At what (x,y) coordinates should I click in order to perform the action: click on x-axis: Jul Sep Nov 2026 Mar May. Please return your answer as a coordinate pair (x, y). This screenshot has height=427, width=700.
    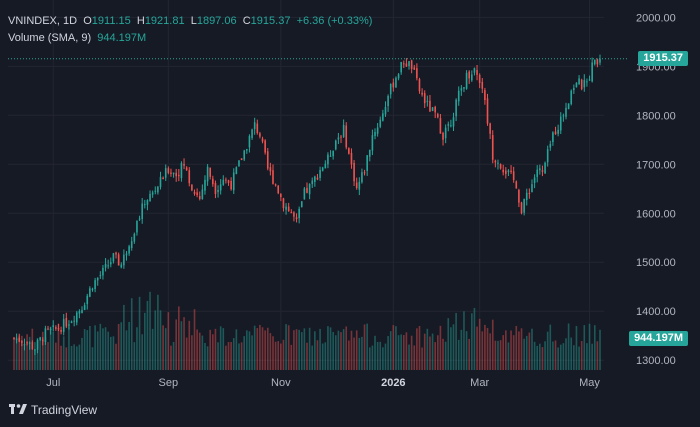
    Looking at the image, I should click on (323, 383).